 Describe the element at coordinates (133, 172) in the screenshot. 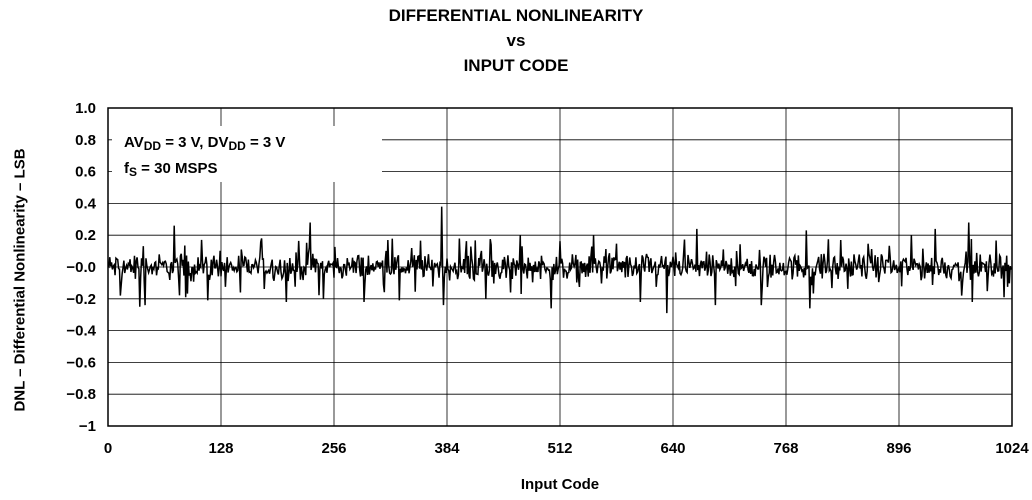

I see `anno-fs-sub: S` at that location.